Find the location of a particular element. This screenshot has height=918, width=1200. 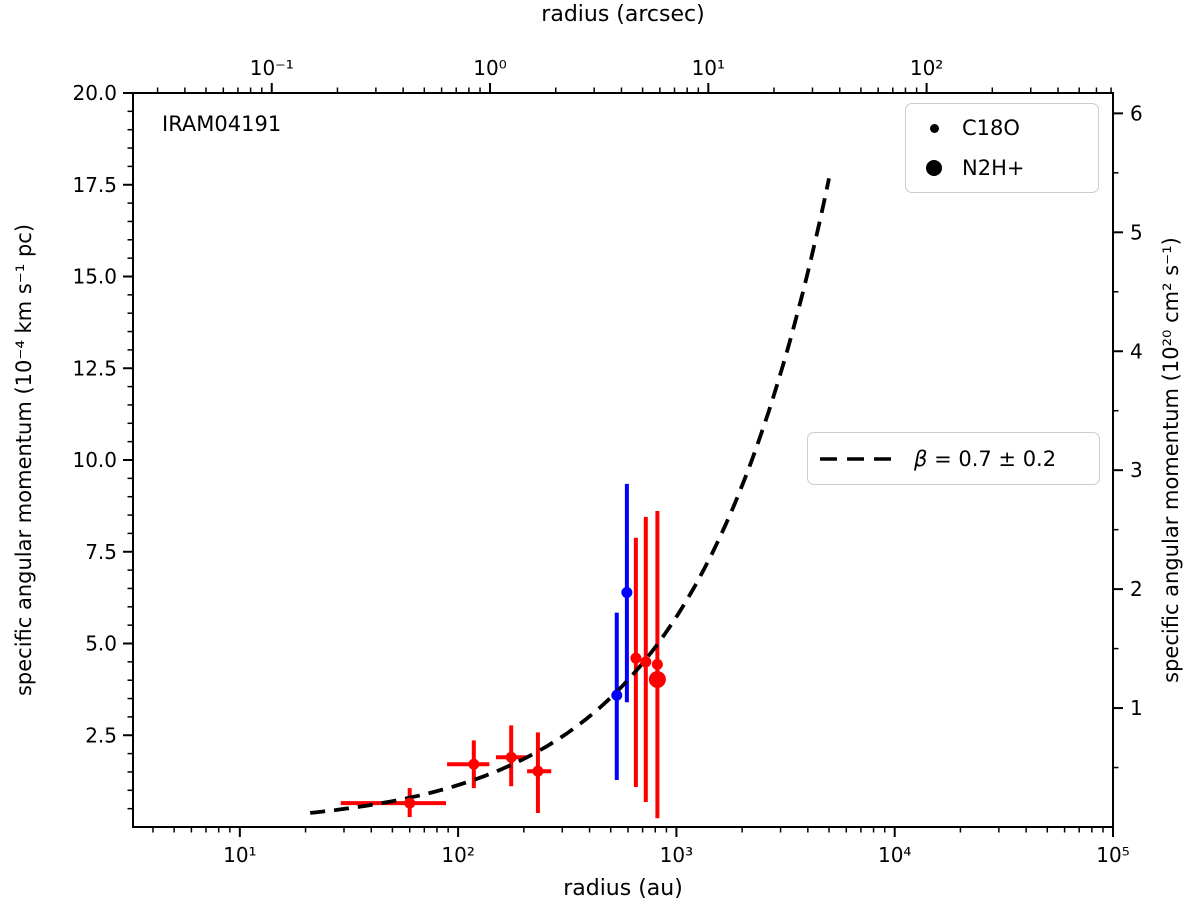

legend-label-n2h: N2H+ is located at coordinates (993, 167).